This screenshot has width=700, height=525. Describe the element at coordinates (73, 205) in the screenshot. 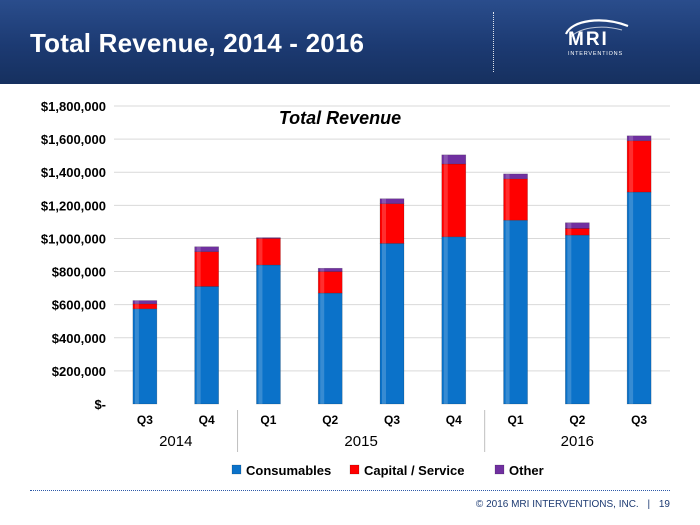

I see `y-tick-label: $1,200,000` at that location.